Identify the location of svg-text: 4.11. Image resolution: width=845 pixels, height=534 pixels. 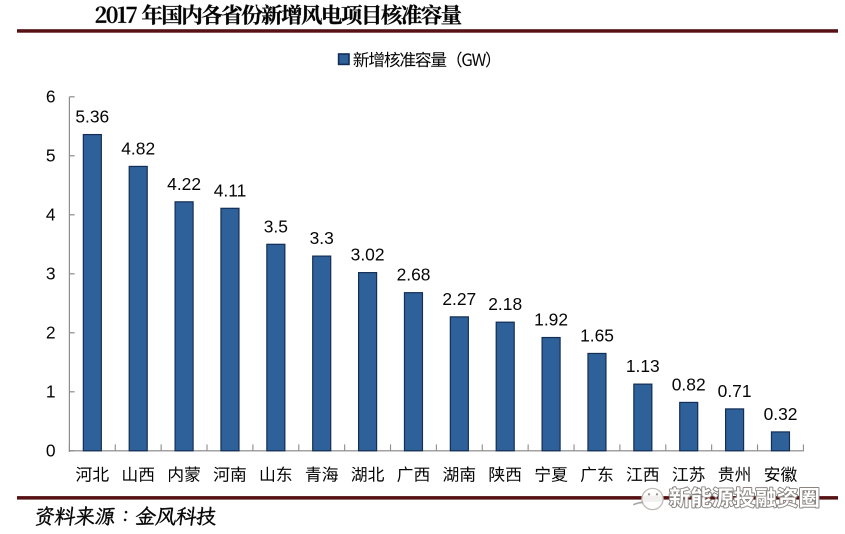
(230, 190).